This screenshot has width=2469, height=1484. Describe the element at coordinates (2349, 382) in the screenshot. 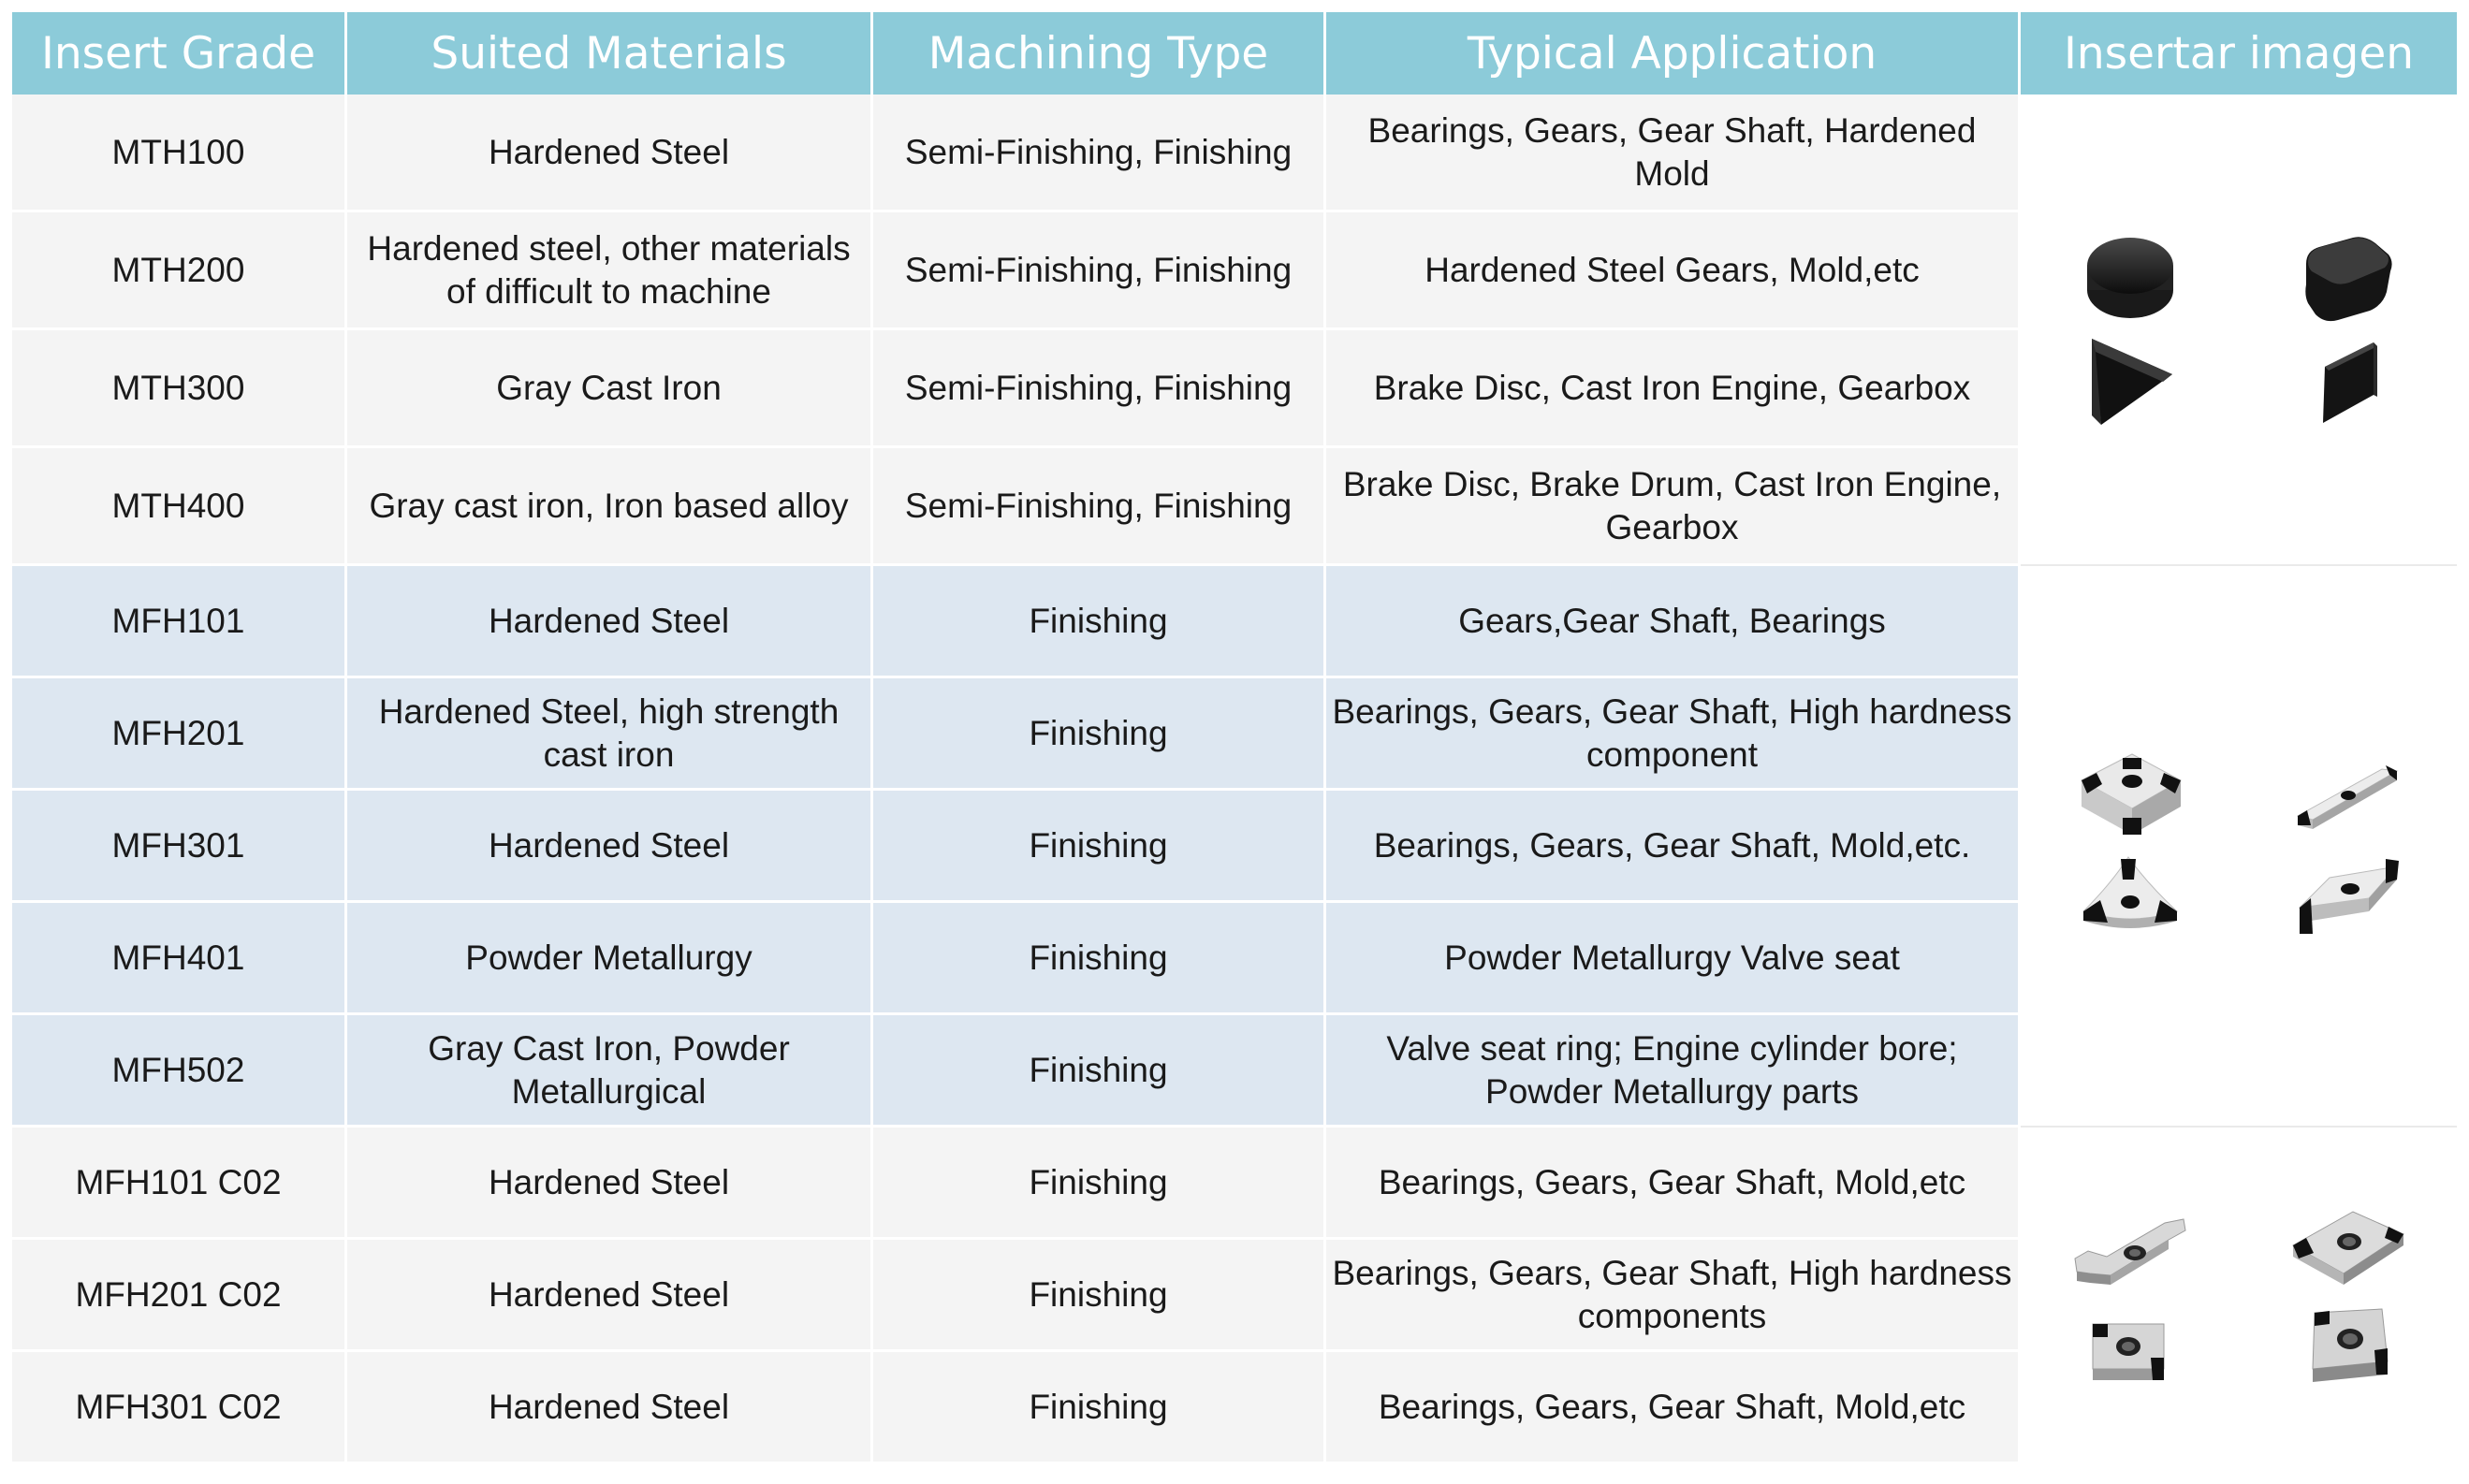

I see `rhombic-insert-icon` at that location.